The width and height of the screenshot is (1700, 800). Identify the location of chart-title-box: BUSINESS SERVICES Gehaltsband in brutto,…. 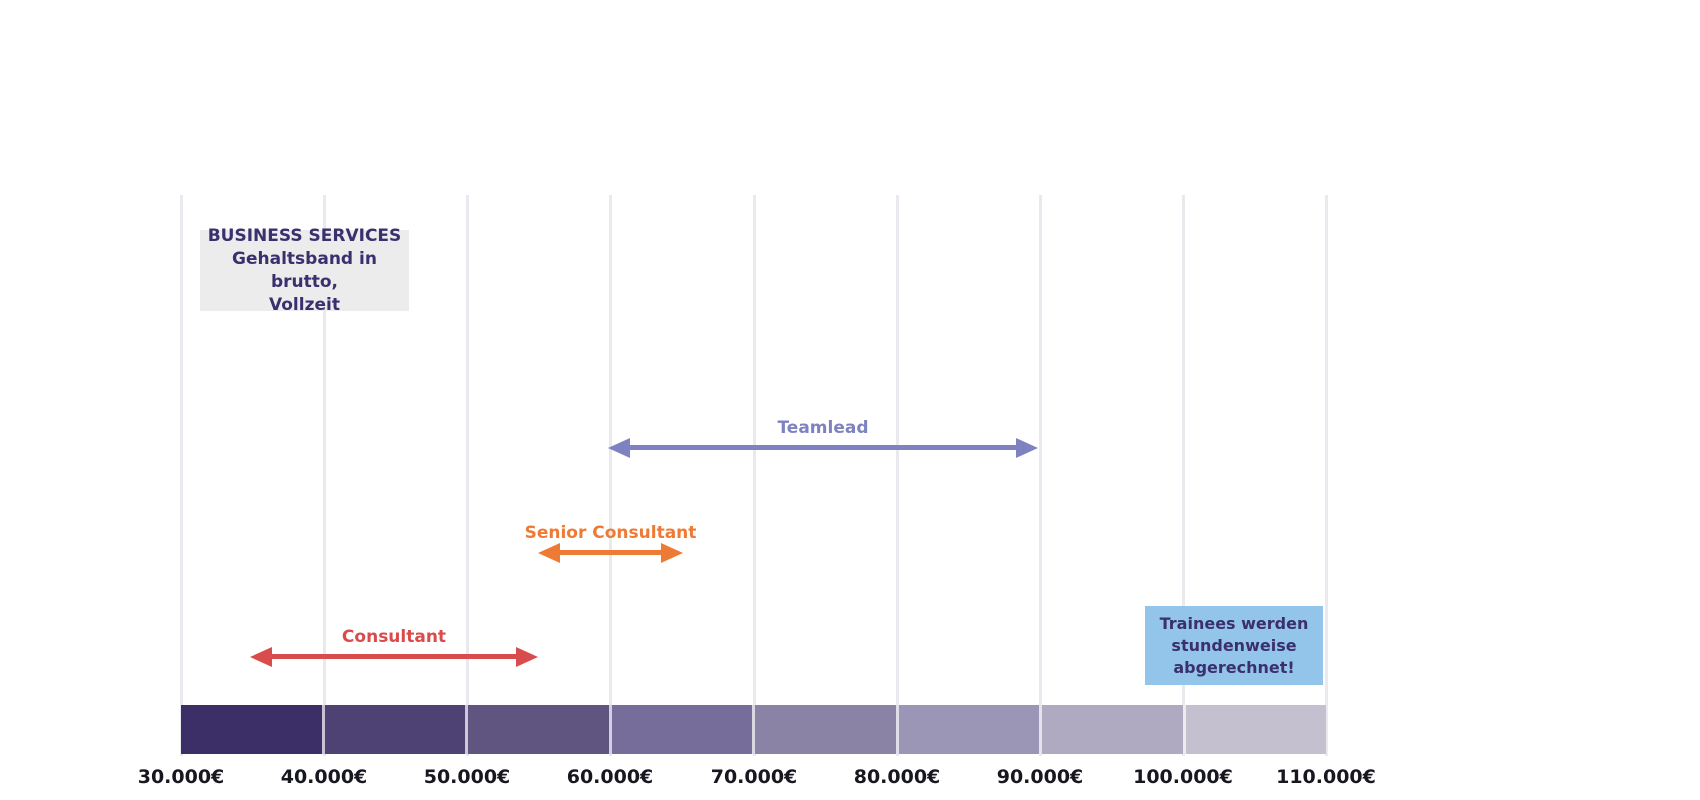
(304, 270).